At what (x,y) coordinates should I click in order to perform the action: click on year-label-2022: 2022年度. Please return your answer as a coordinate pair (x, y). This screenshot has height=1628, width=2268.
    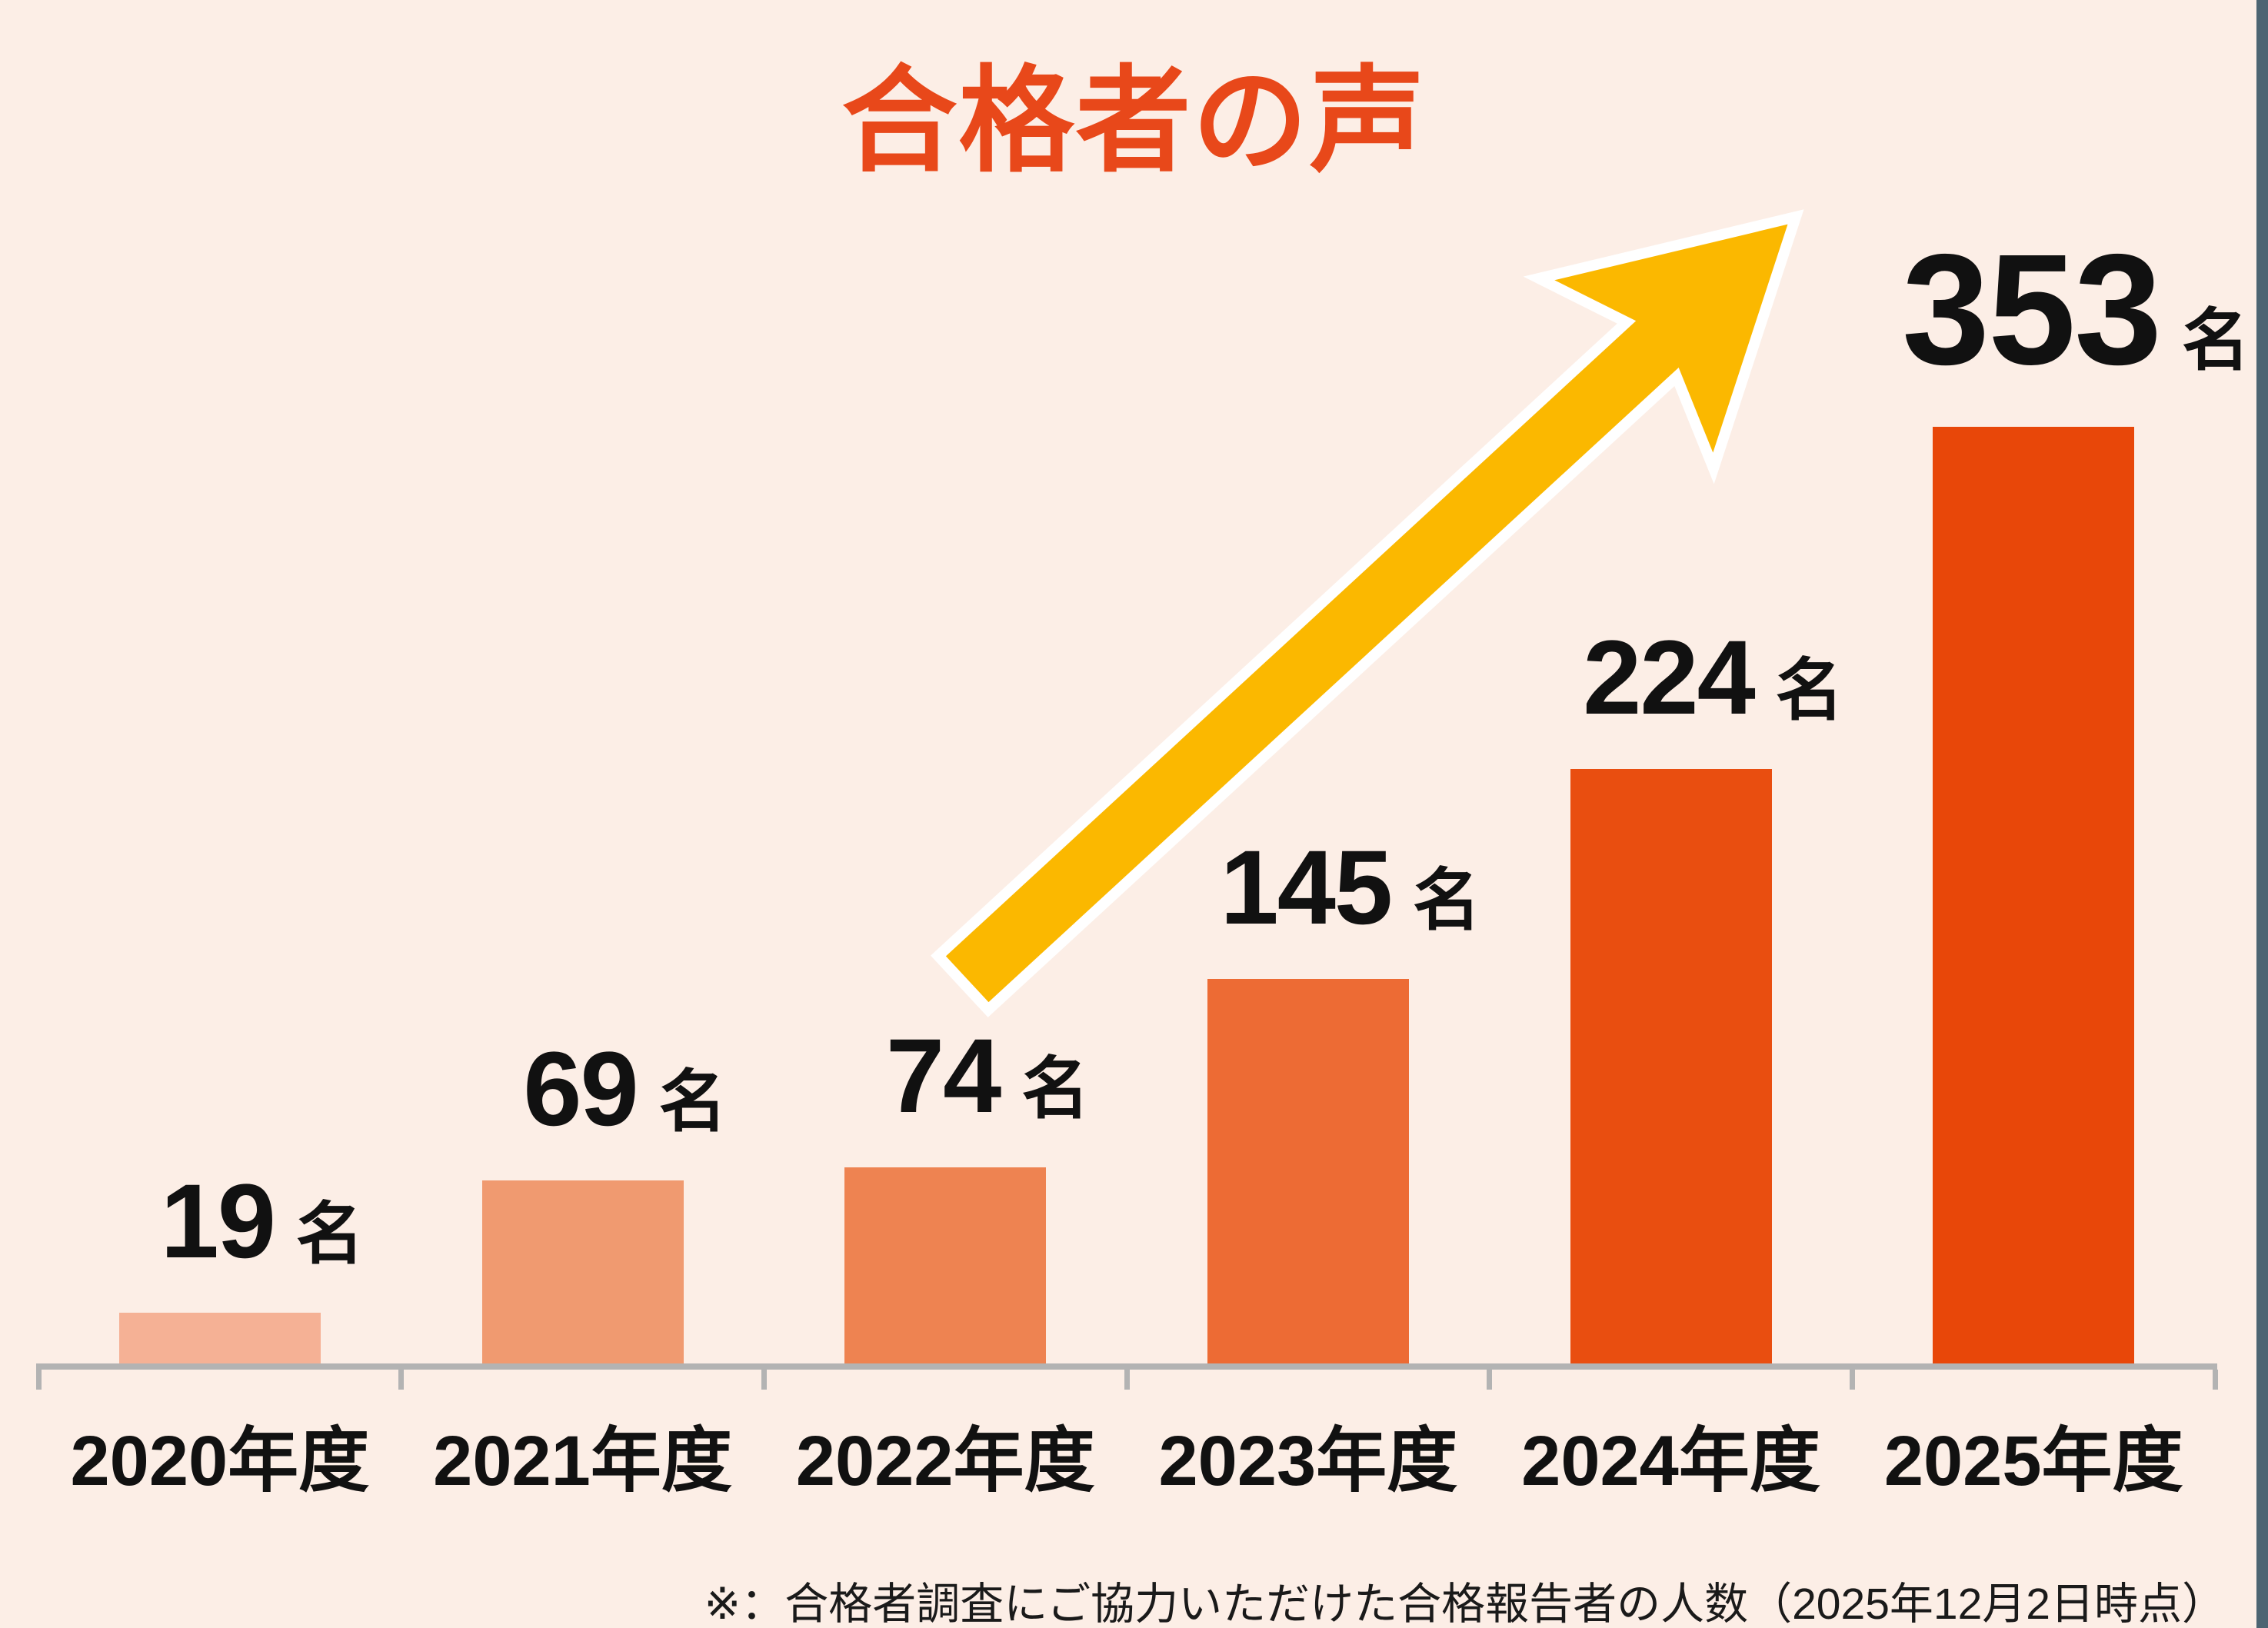
    Looking at the image, I should click on (945, 1461).